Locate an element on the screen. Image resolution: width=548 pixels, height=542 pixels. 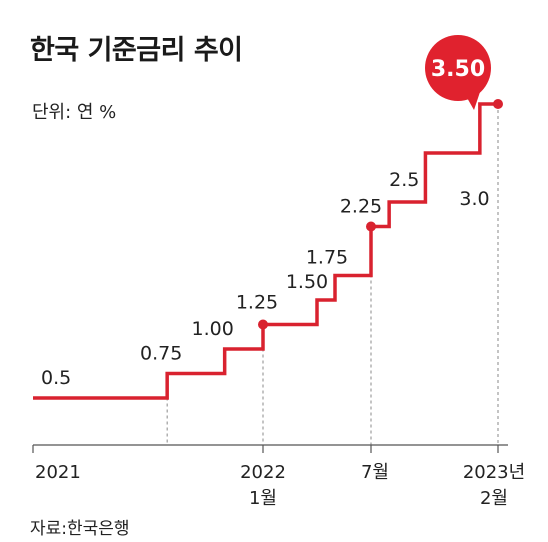
value-label: 1.00 is located at coordinates (213, 329).